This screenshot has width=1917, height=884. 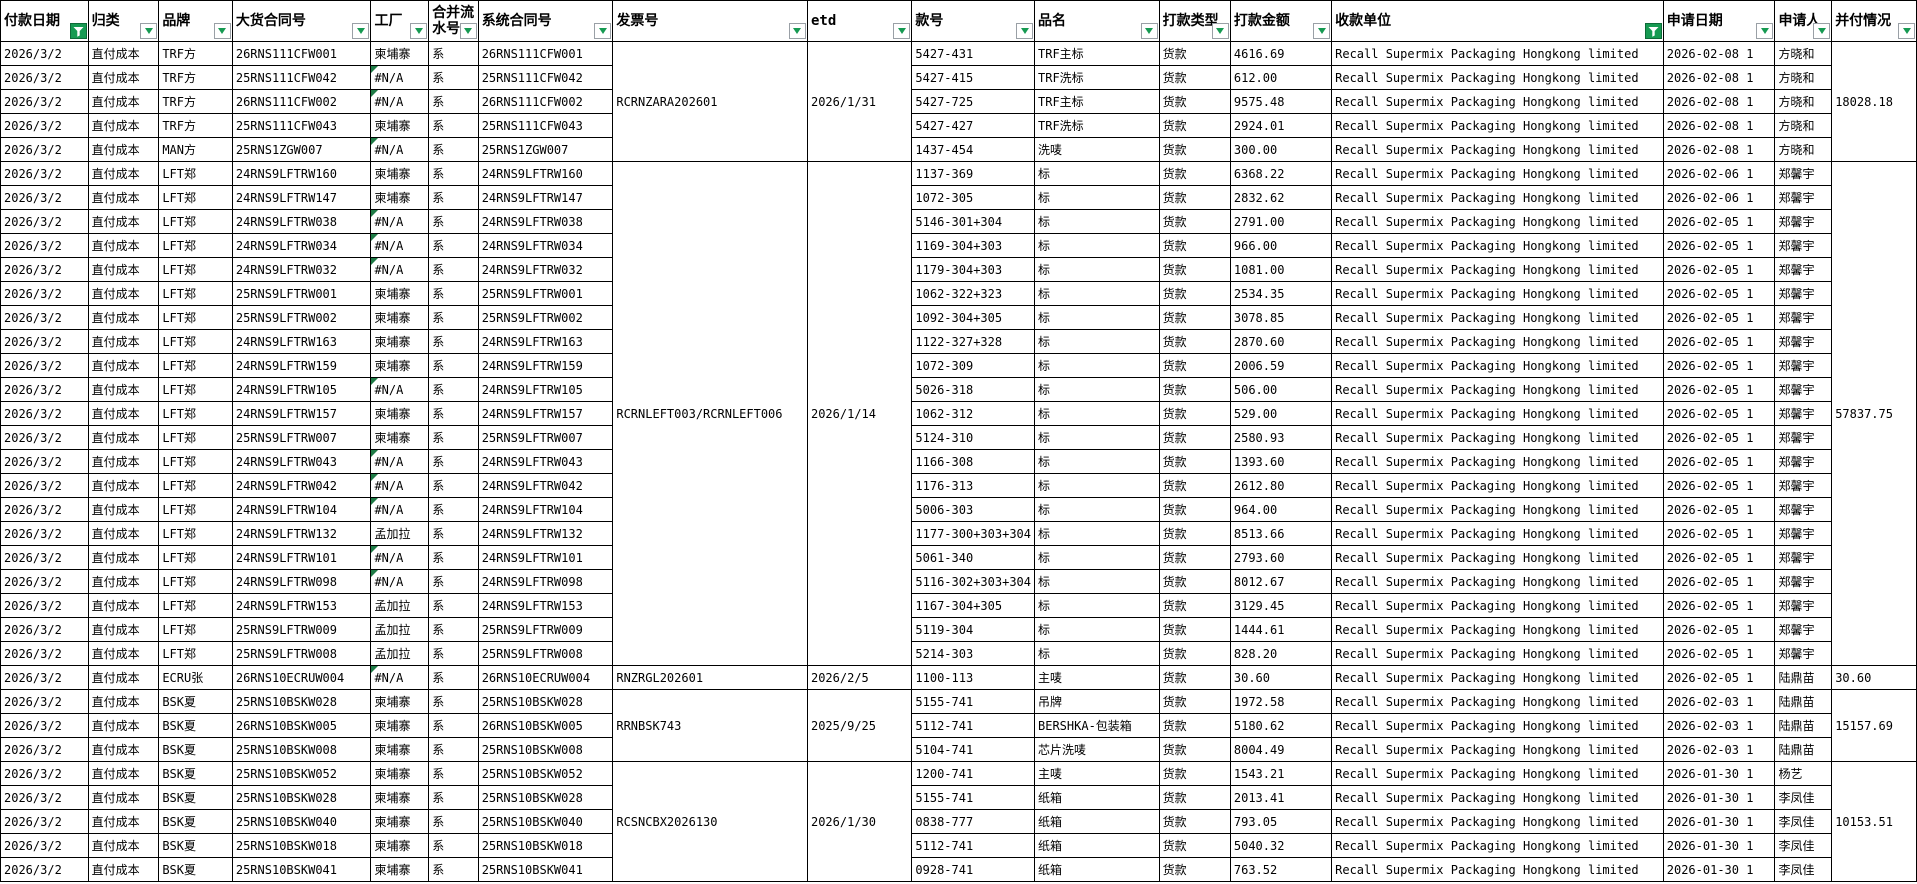 What do you see at coordinates (1281, 221) in the screenshot?
I see `cell-amount: 2791.00` at bounding box center [1281, 221].